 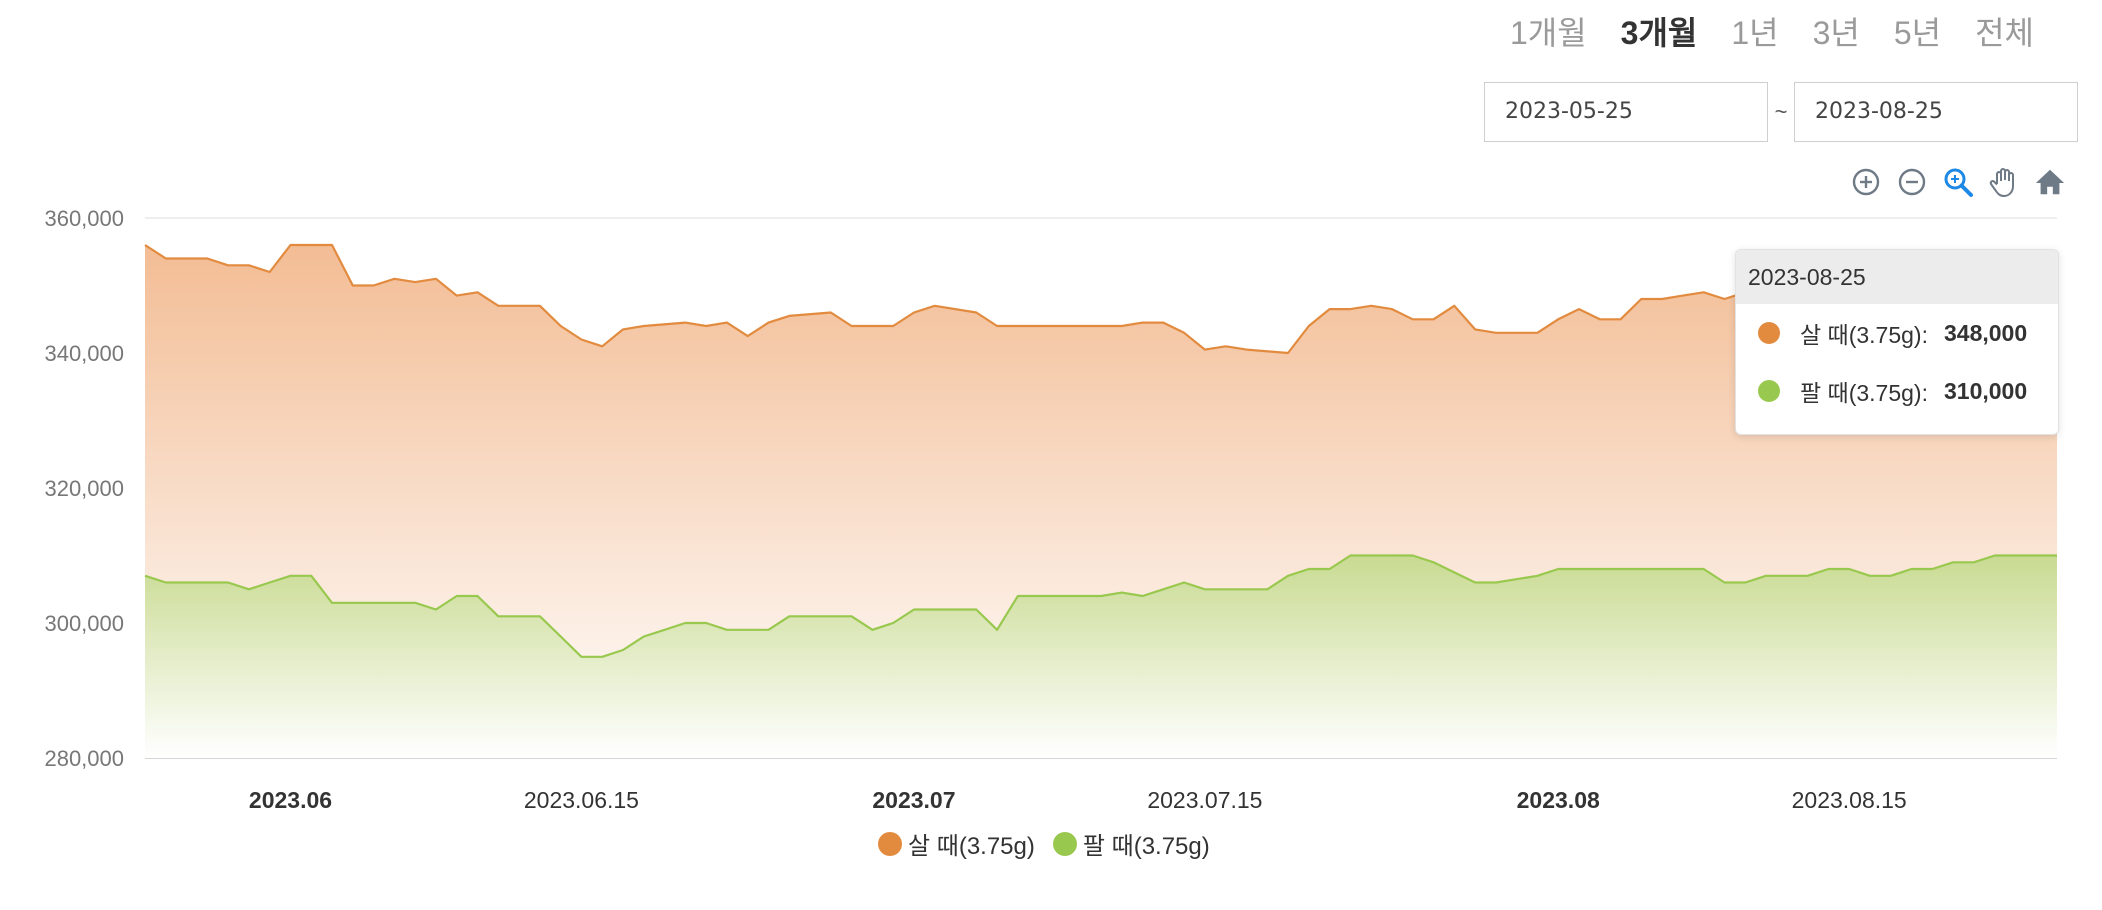 I want to click on chart-toolbar, so click(x=1958, y=182).